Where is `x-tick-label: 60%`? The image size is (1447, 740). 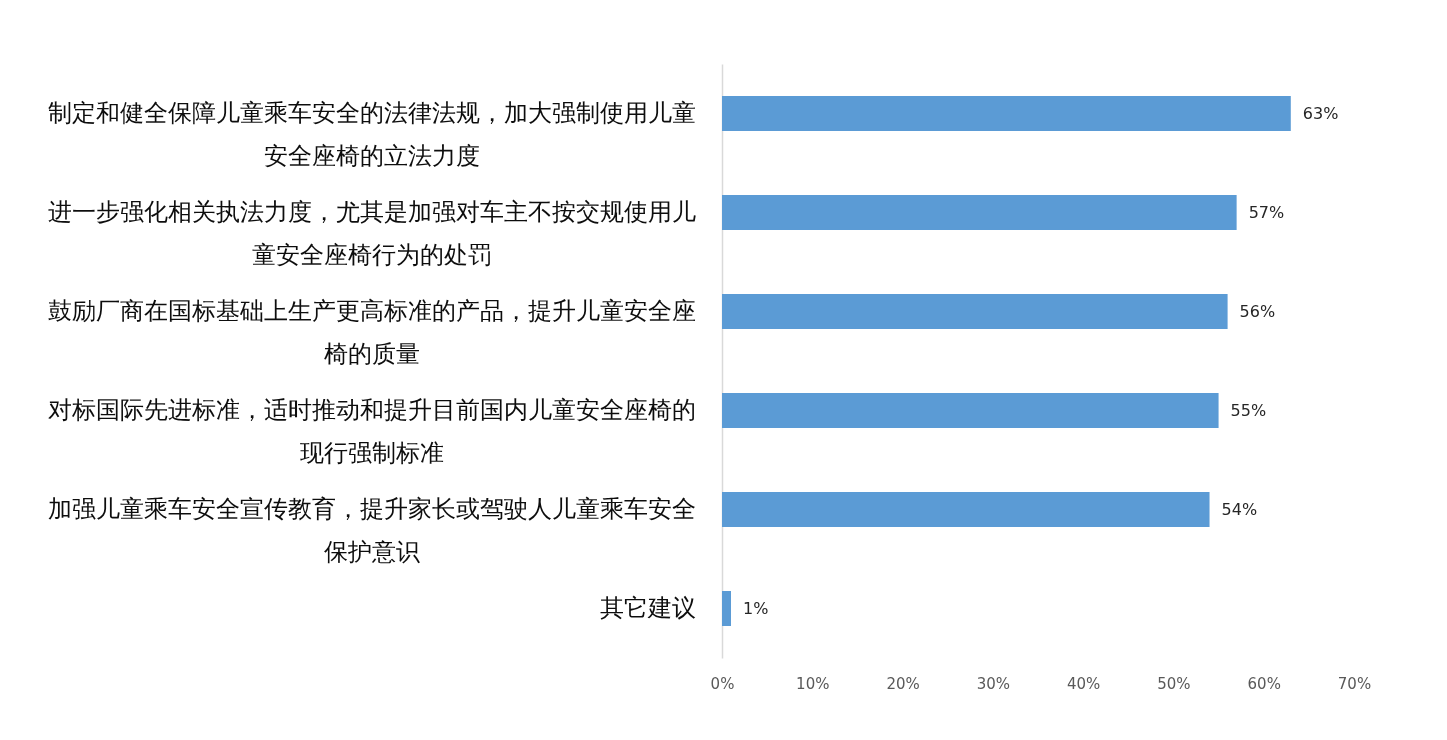
x-tick-label: 60% is located at coordinates (1264, 683).